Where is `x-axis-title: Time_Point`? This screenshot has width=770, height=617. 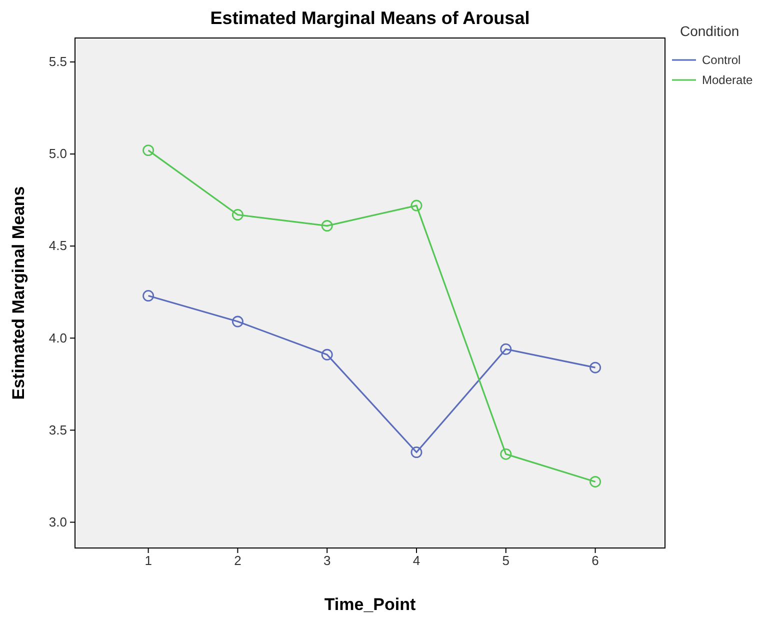
x-axis-title: Time_Point is located at coordinates (370, 604).